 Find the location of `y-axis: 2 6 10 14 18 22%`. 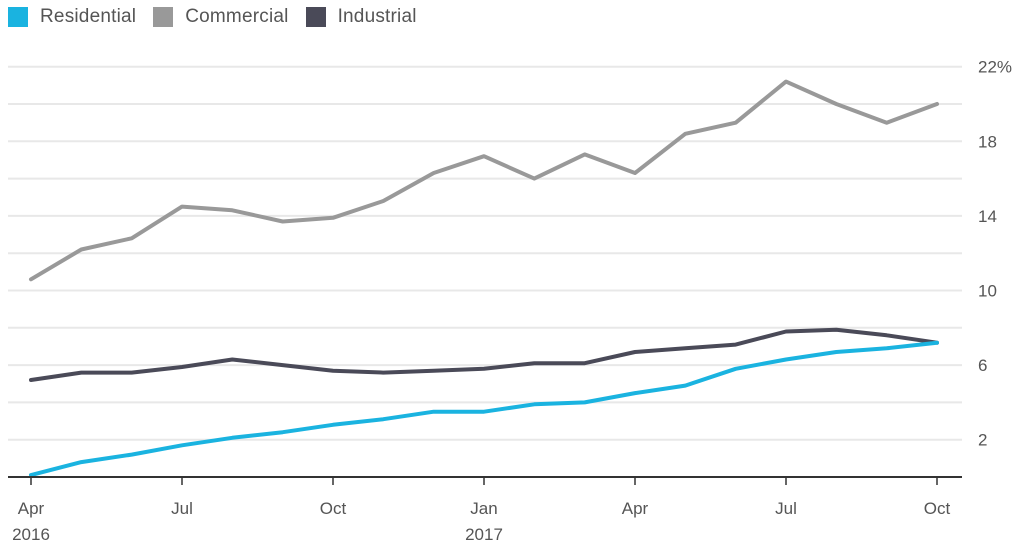

y-axis: 2 6 10 14 18 22% is located at coordinates (995, 254).